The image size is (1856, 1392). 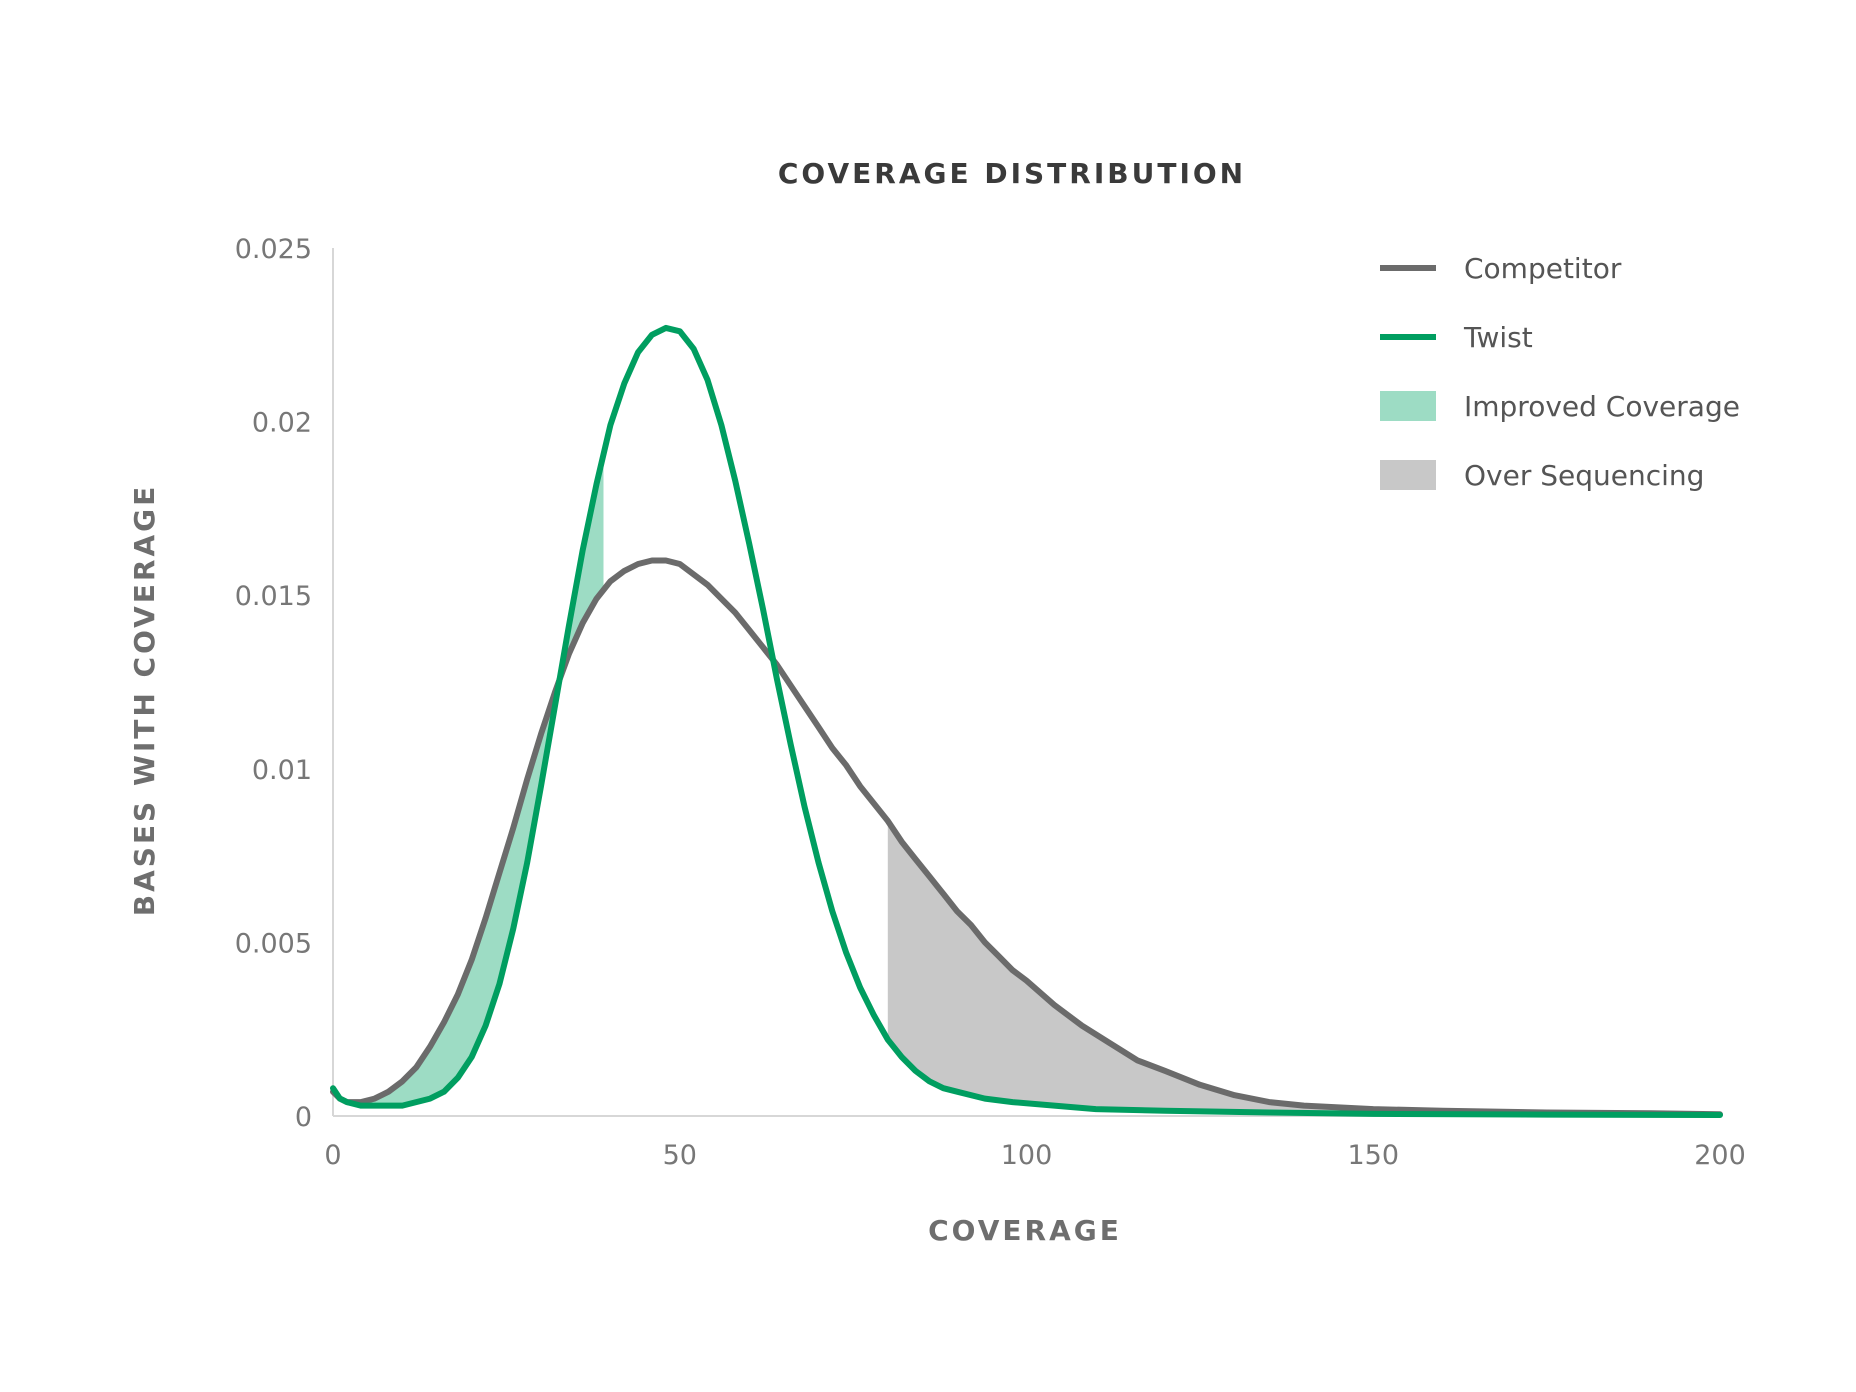 I want to click on legend-label: Improved Coverage, so click(x=1602, y=406).